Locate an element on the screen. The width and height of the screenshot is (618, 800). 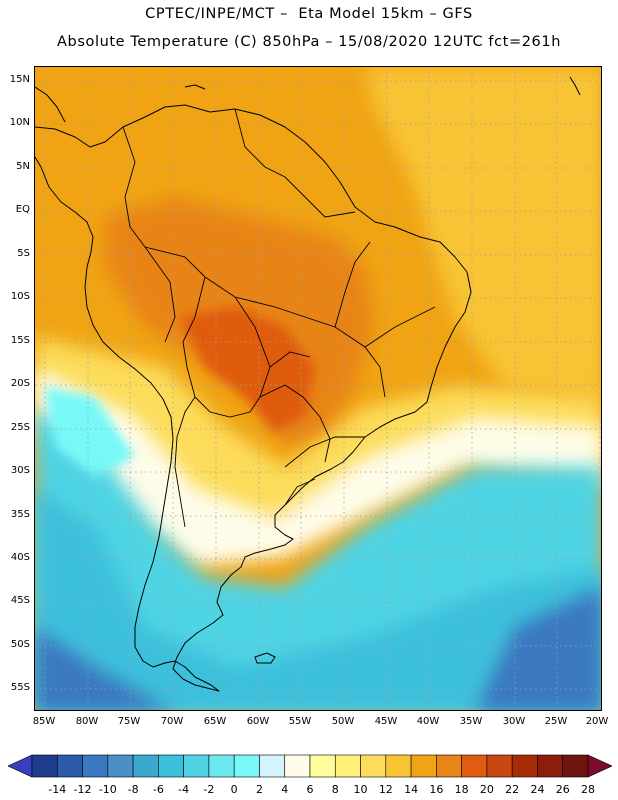
lat-label-30s: 30S is located at coordinates (20, 470).